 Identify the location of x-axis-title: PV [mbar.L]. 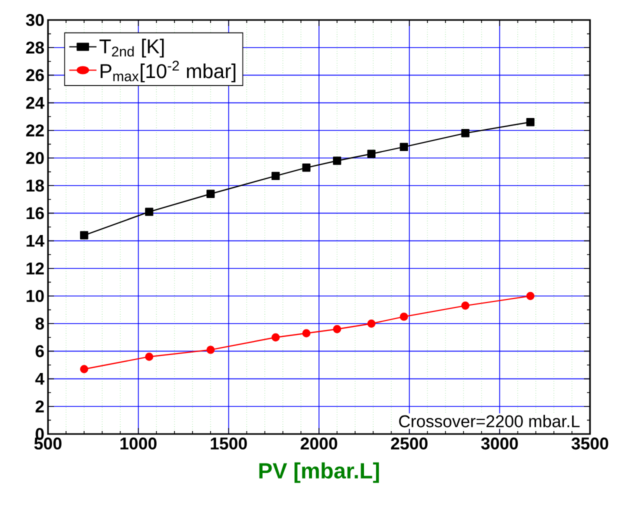
(319, 472).